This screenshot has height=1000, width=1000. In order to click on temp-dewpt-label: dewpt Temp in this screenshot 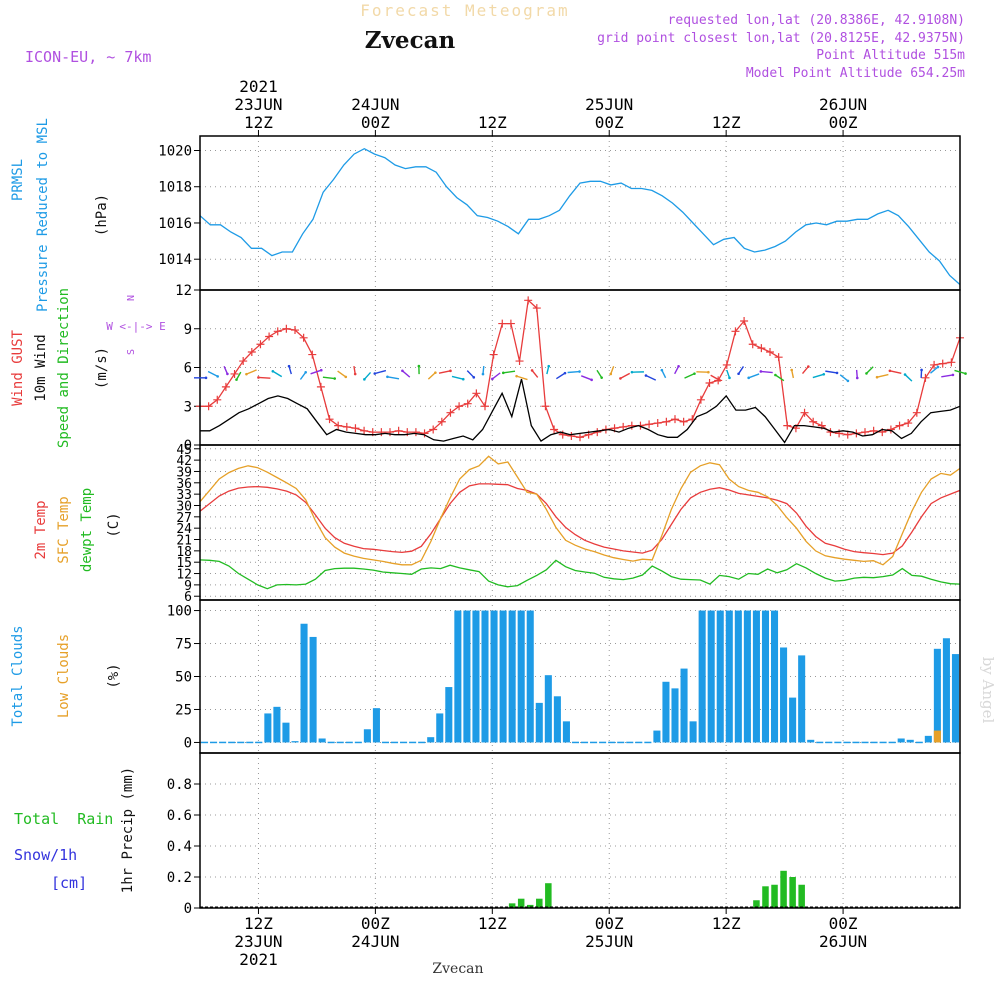, I will do `click(87, 530)`.